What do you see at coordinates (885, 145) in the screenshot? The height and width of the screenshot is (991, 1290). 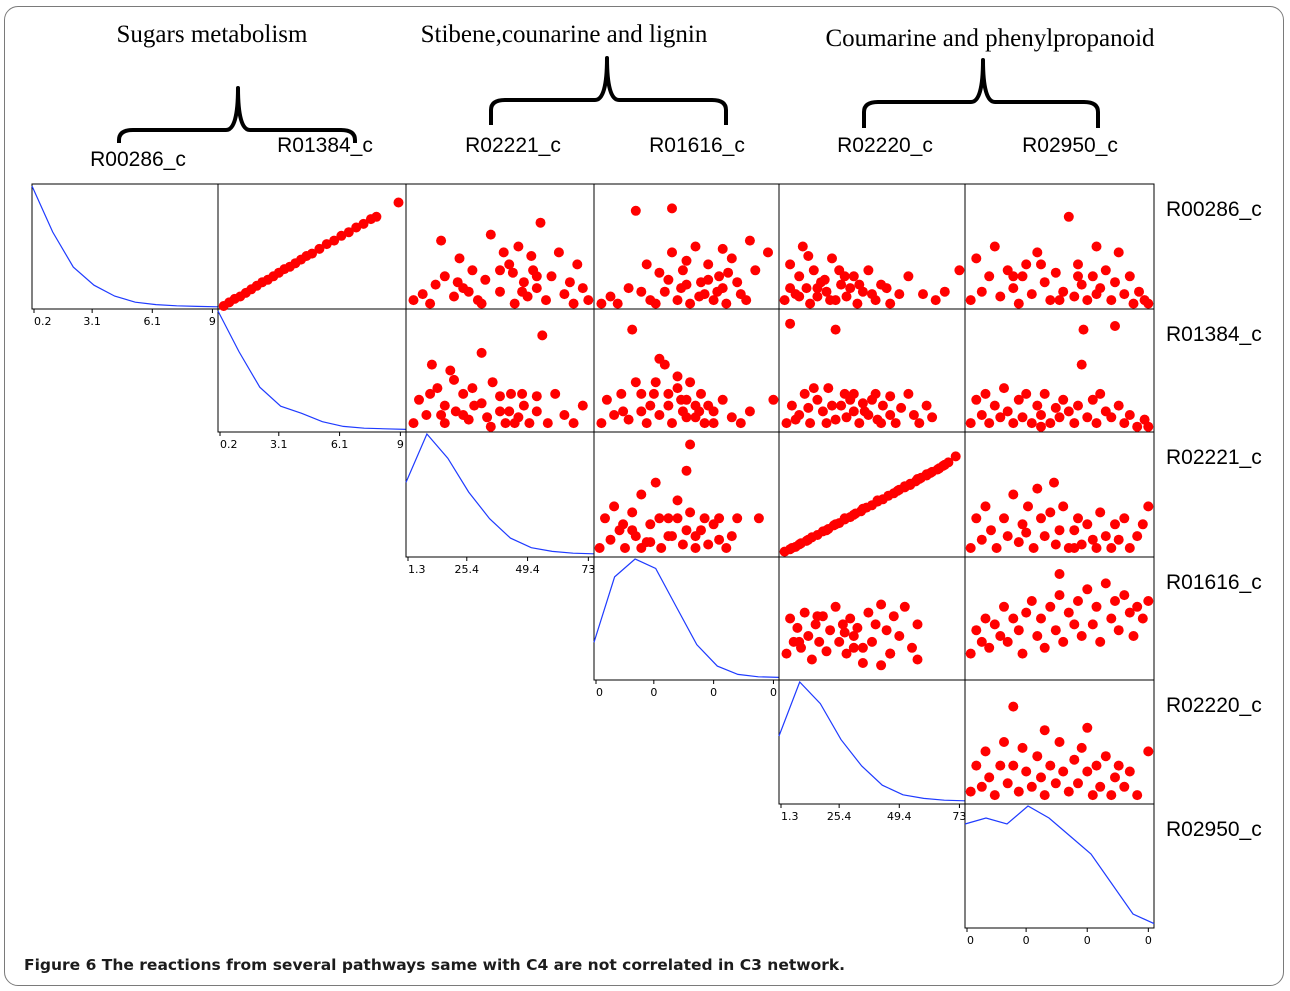 I see `top-label-R02220_c: R02220_c` at bounding box center [885, 145].